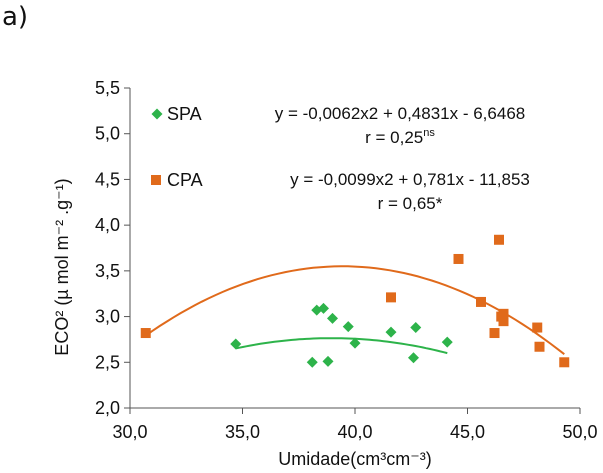  Describe the element at coordinates (185, 180) in the screenshot. I see `legend-label-cpa: CPA` at that location.